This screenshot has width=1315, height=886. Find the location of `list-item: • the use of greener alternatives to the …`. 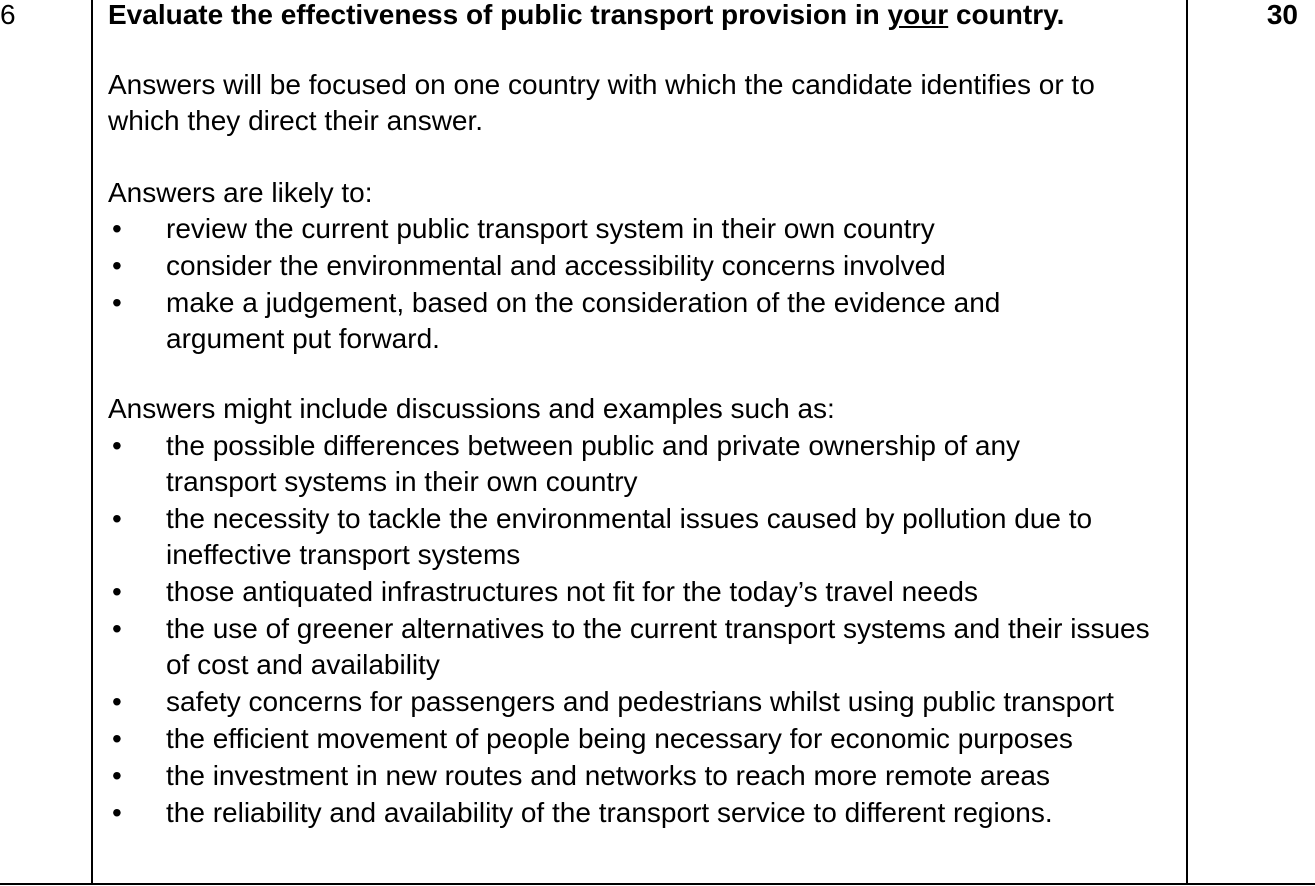

list-item: • the use of greener alternatives to the … is located at coordinates (642, 647).